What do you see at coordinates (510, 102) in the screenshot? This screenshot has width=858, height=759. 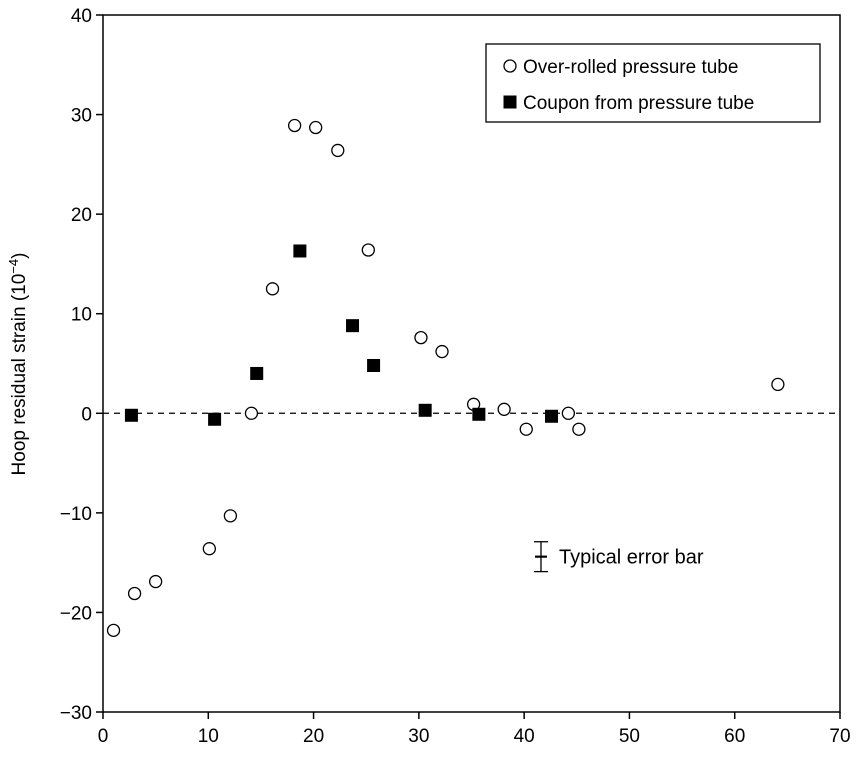 I see `legend-square-marker` at bounding box center [510, 102].